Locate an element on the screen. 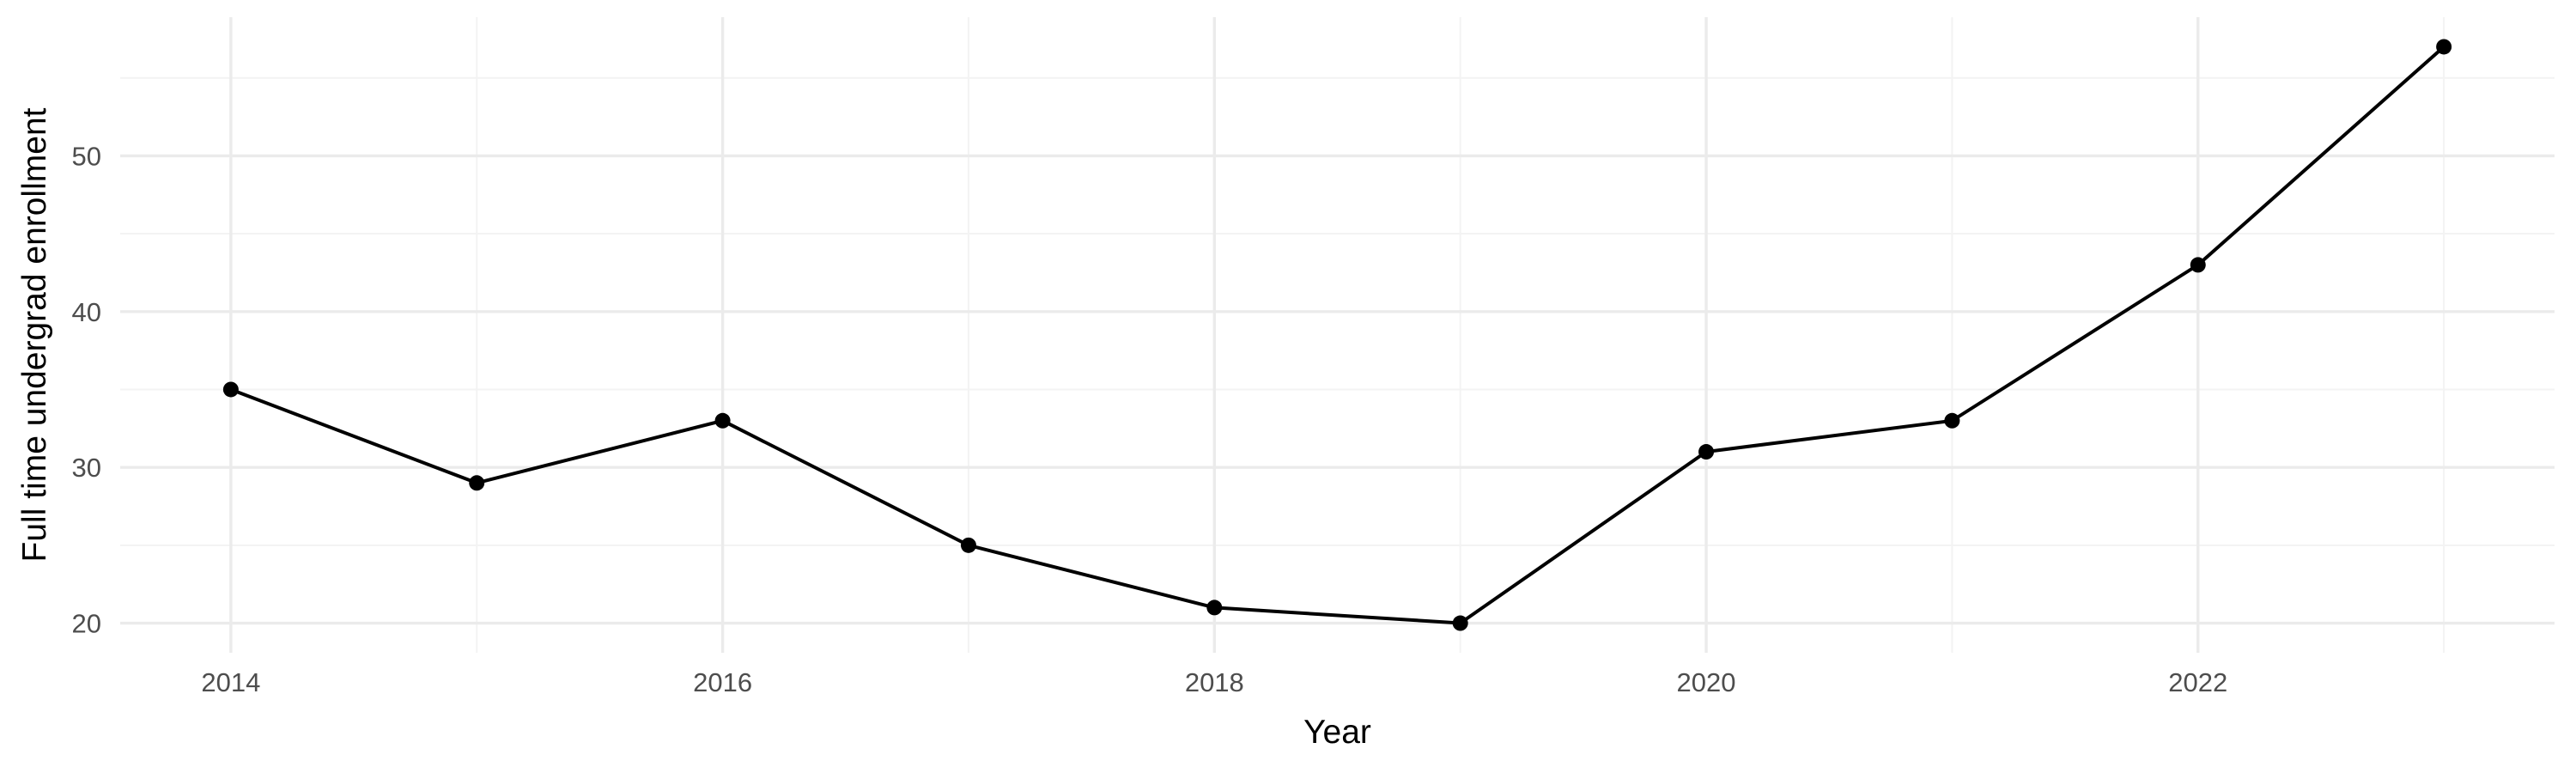  y-tick-label: 30 is located at coordinates (86, 468).